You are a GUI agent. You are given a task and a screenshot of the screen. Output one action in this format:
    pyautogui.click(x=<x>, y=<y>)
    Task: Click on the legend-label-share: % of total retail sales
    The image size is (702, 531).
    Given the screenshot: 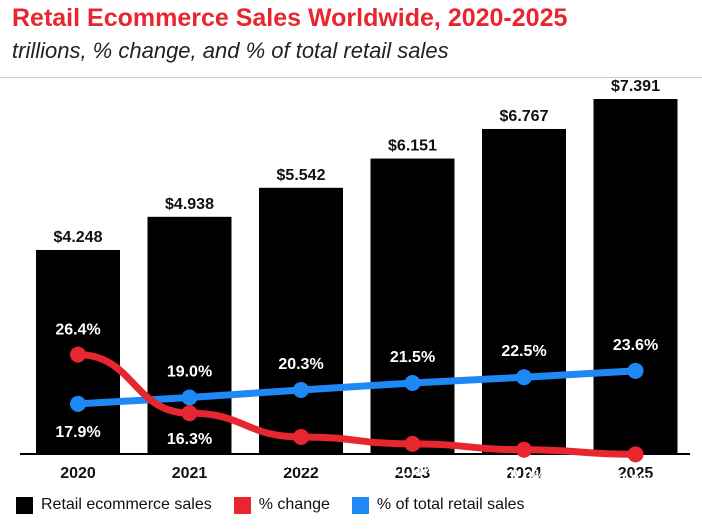 What is the action you would take?
    pyautogui.click(x=450, y=504)
    